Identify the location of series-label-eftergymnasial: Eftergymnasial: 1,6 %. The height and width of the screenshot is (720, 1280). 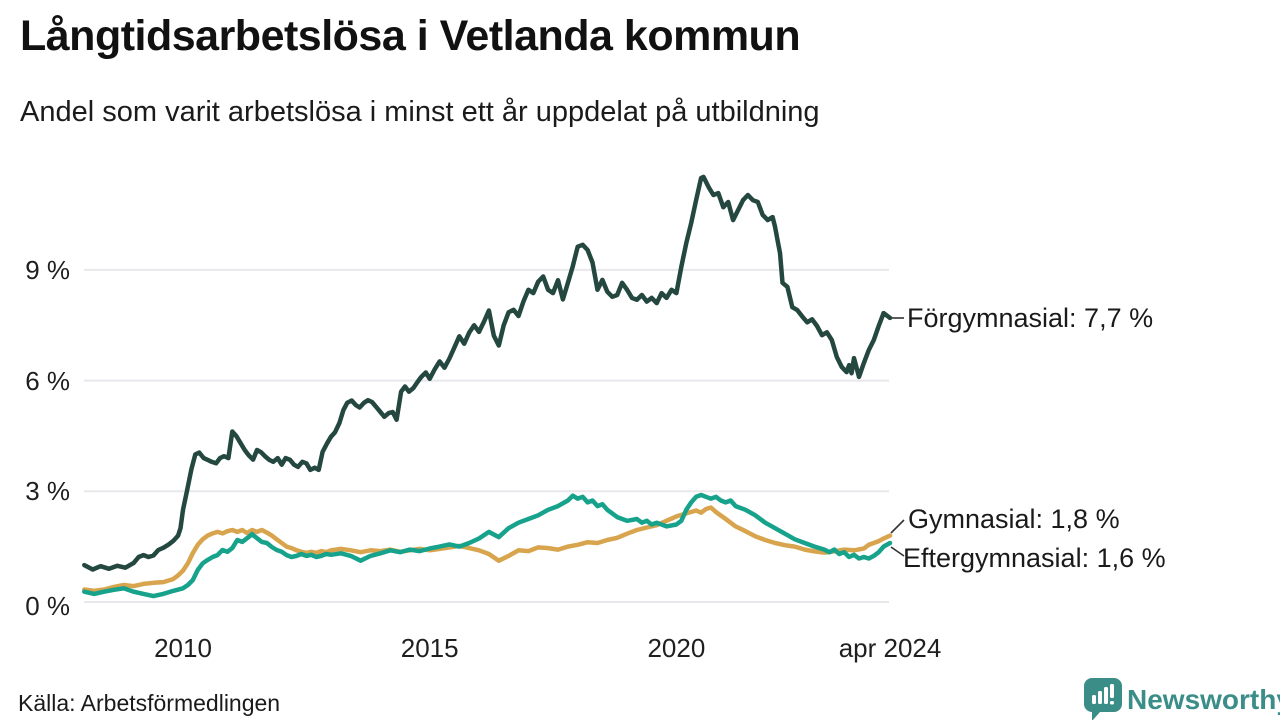
(1034, 558).